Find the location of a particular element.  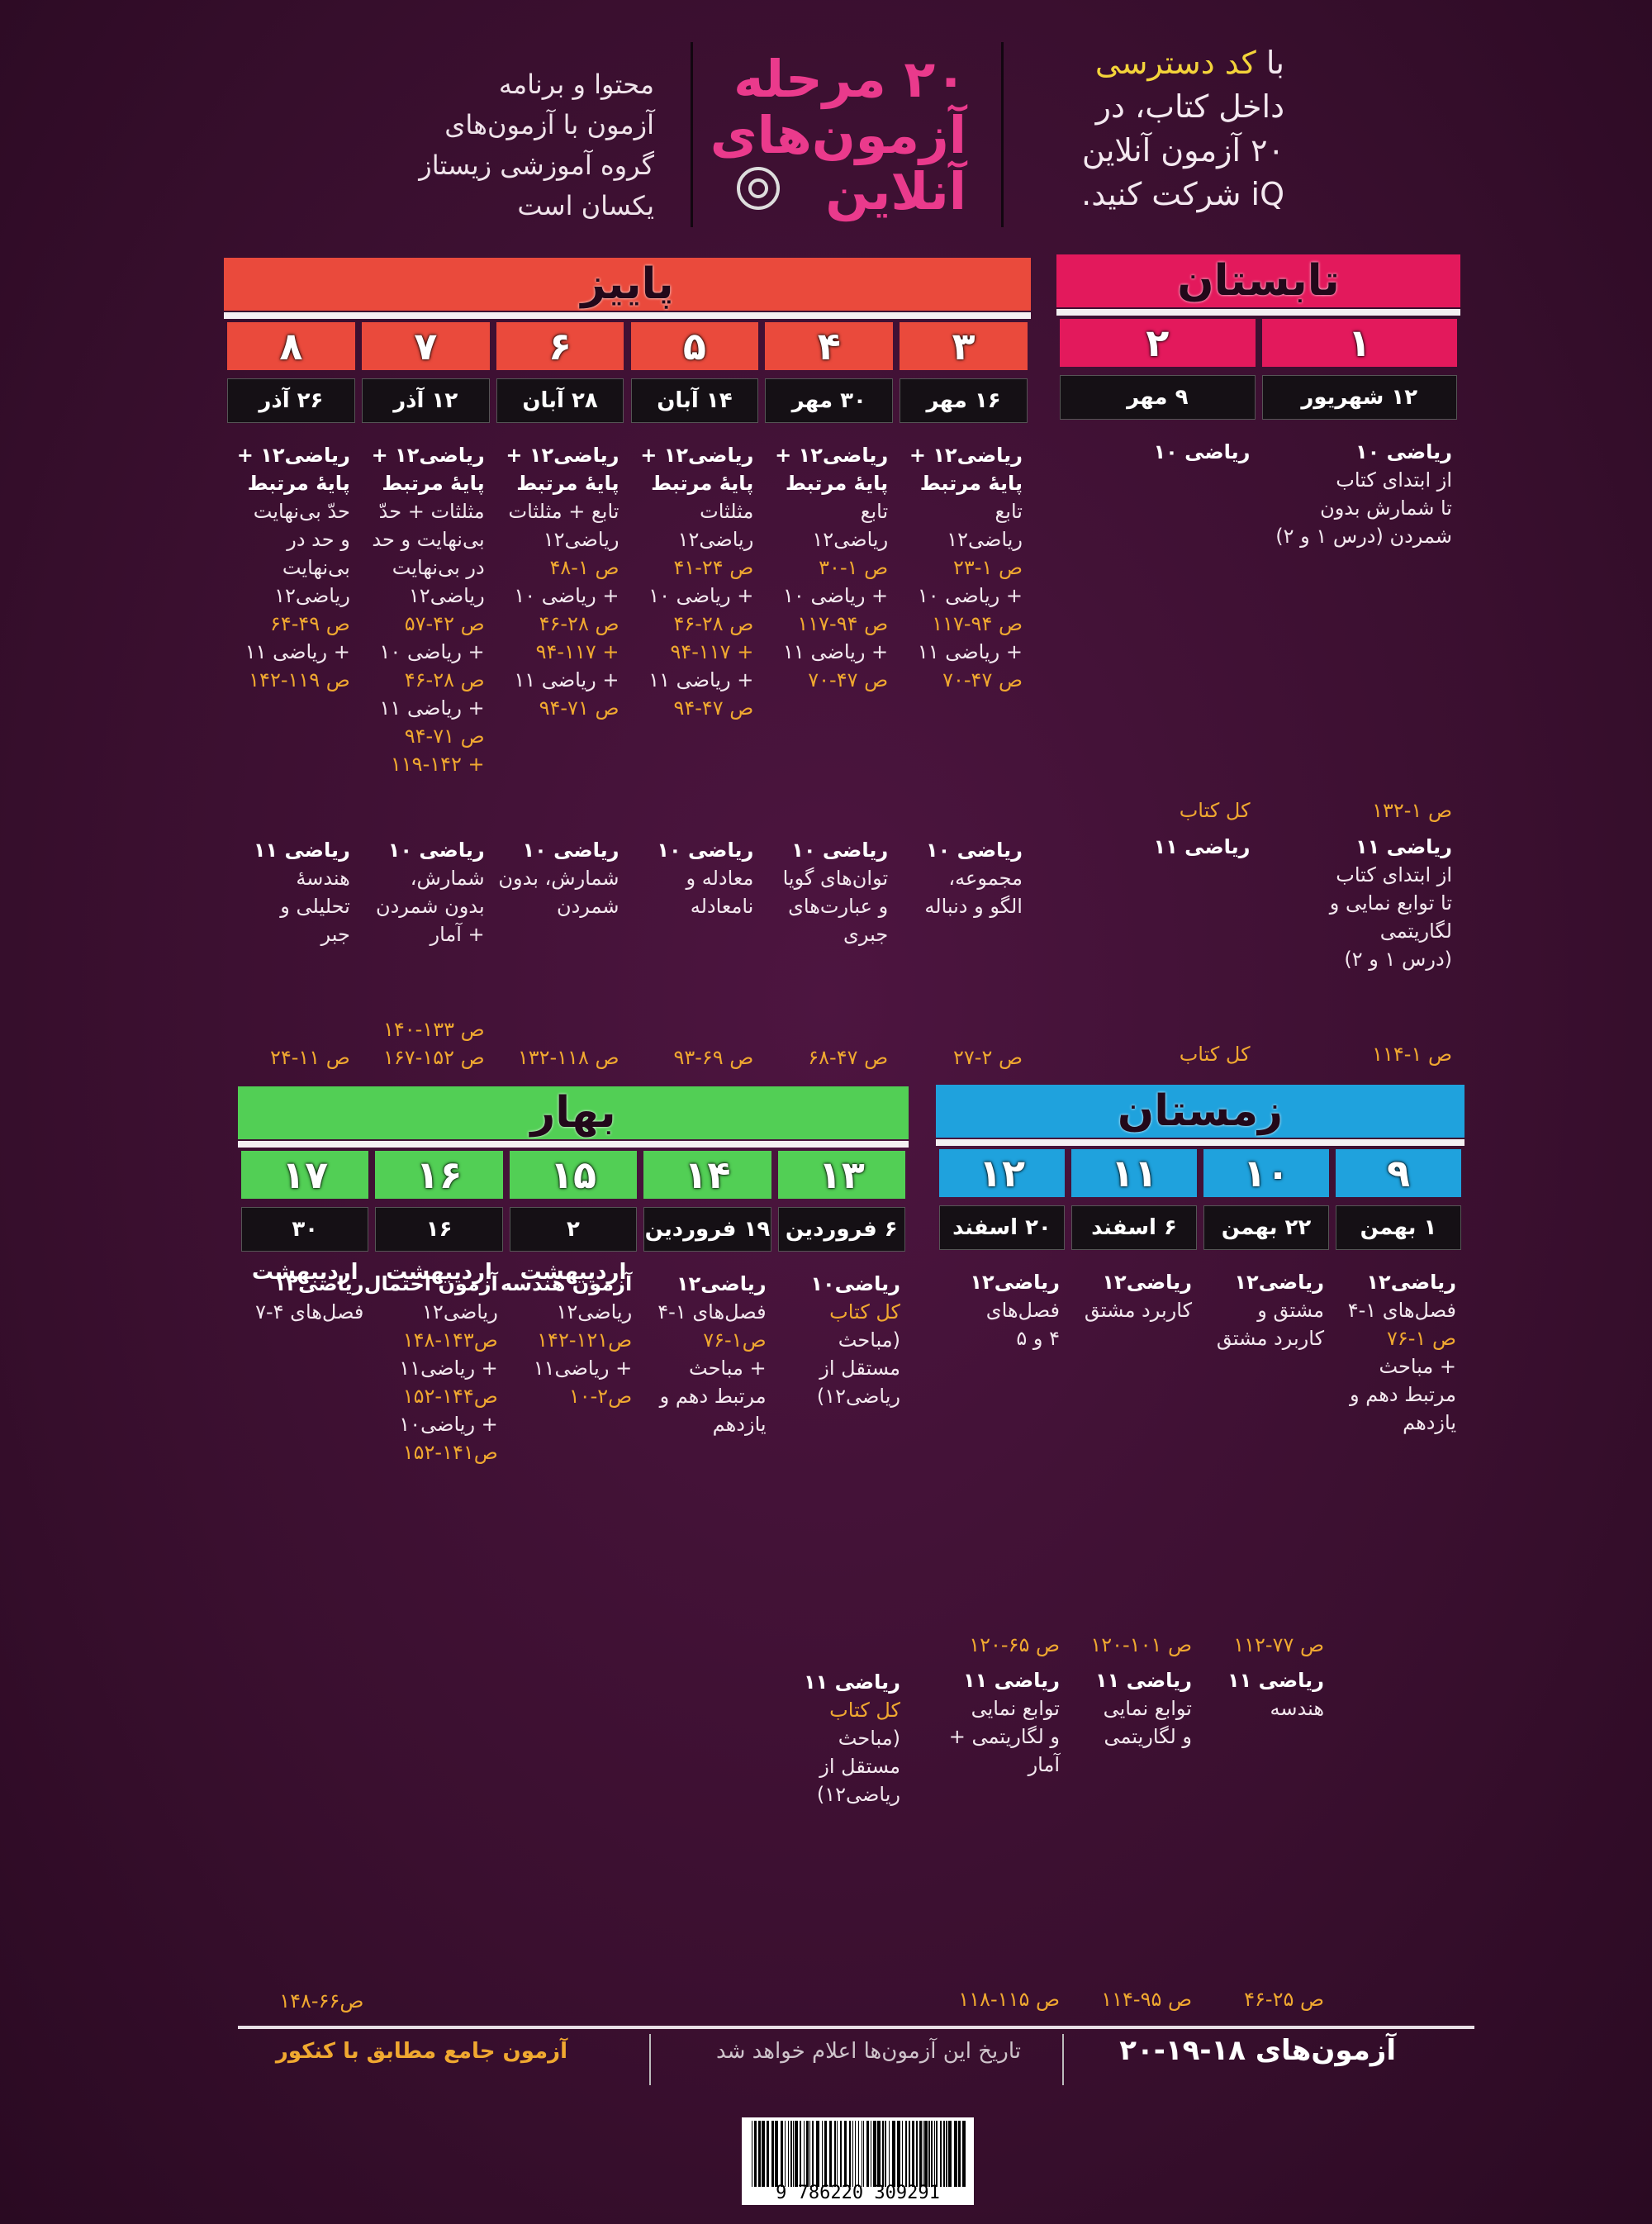

page-refs: ص ۲-۲۷ is located at coordinates (962, 1057).